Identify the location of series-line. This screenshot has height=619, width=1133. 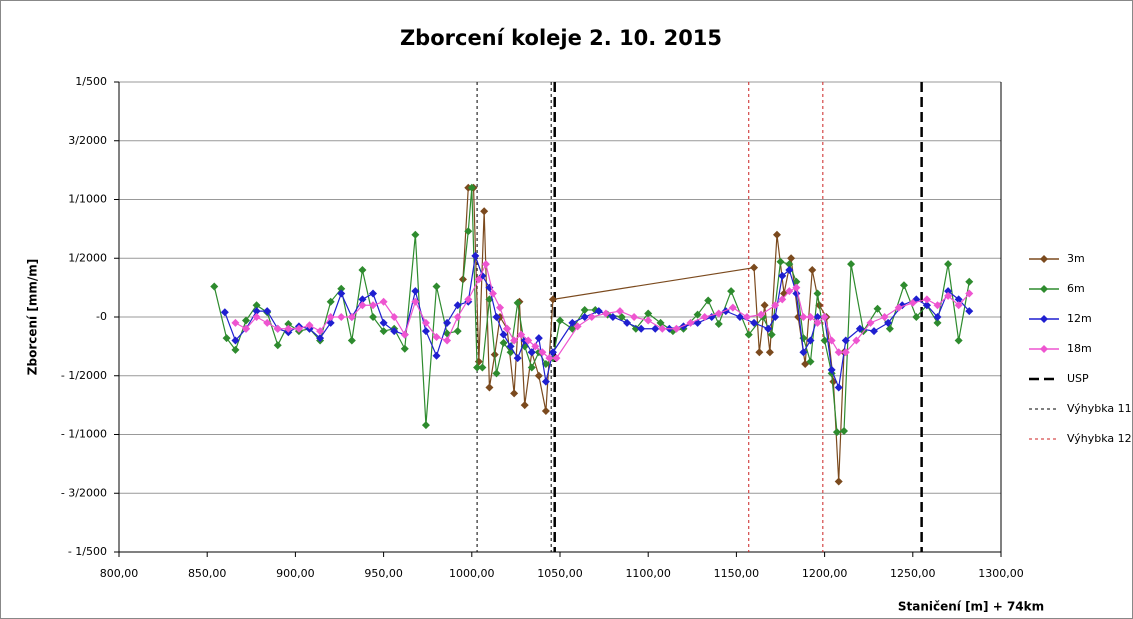
(597, 322).